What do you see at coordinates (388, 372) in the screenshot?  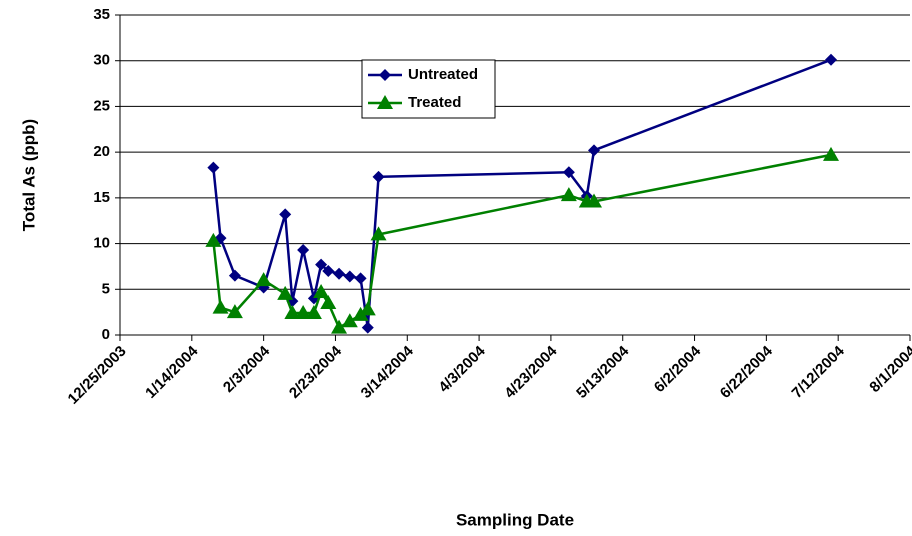 I see `x-tick-label: 3/14/2004` at bounding box center [388, 372].